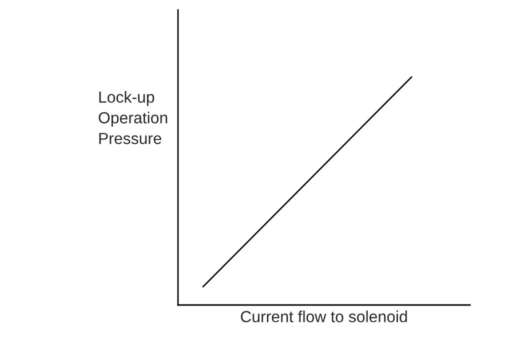 The image size is (512, 354). I want to click on x-axis-title: Current flow to solenoid, so click(323, 316).